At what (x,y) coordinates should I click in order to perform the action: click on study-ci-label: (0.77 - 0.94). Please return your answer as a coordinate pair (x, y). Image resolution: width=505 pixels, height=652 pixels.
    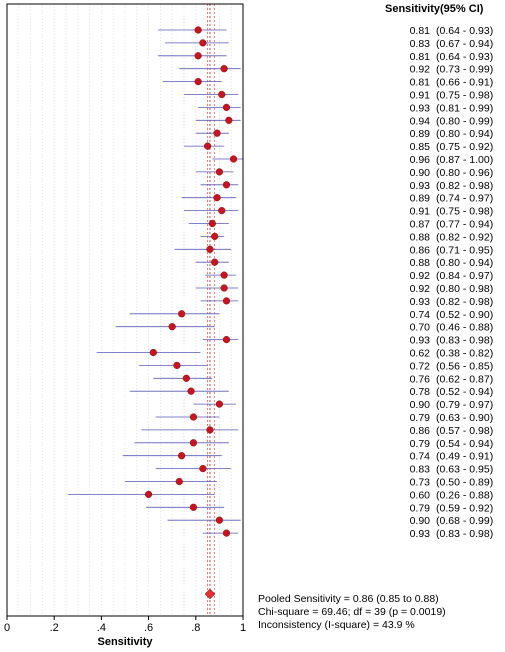
    Looking at the image, I should click on (464, 225).